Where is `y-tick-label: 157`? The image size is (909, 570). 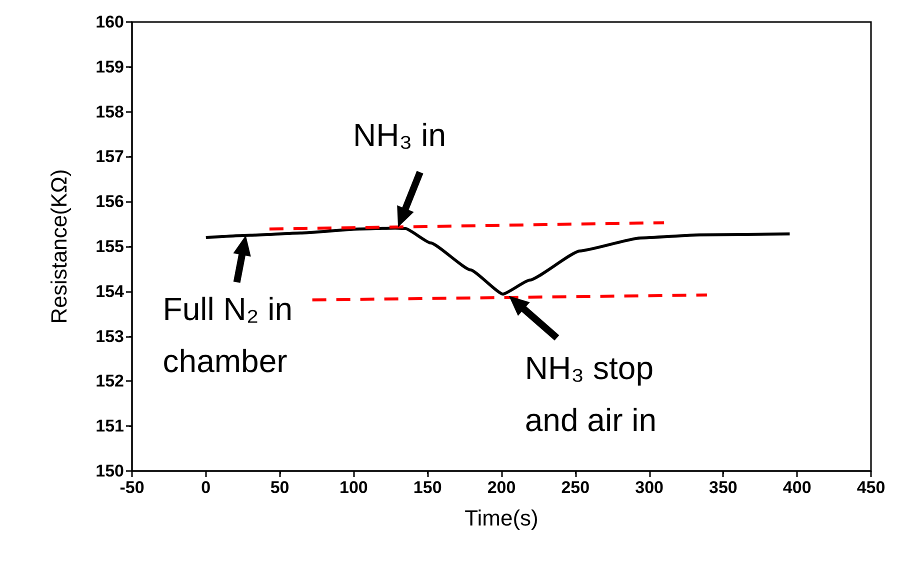 y-tick-label: 157 is located at coordinates (110, 156).